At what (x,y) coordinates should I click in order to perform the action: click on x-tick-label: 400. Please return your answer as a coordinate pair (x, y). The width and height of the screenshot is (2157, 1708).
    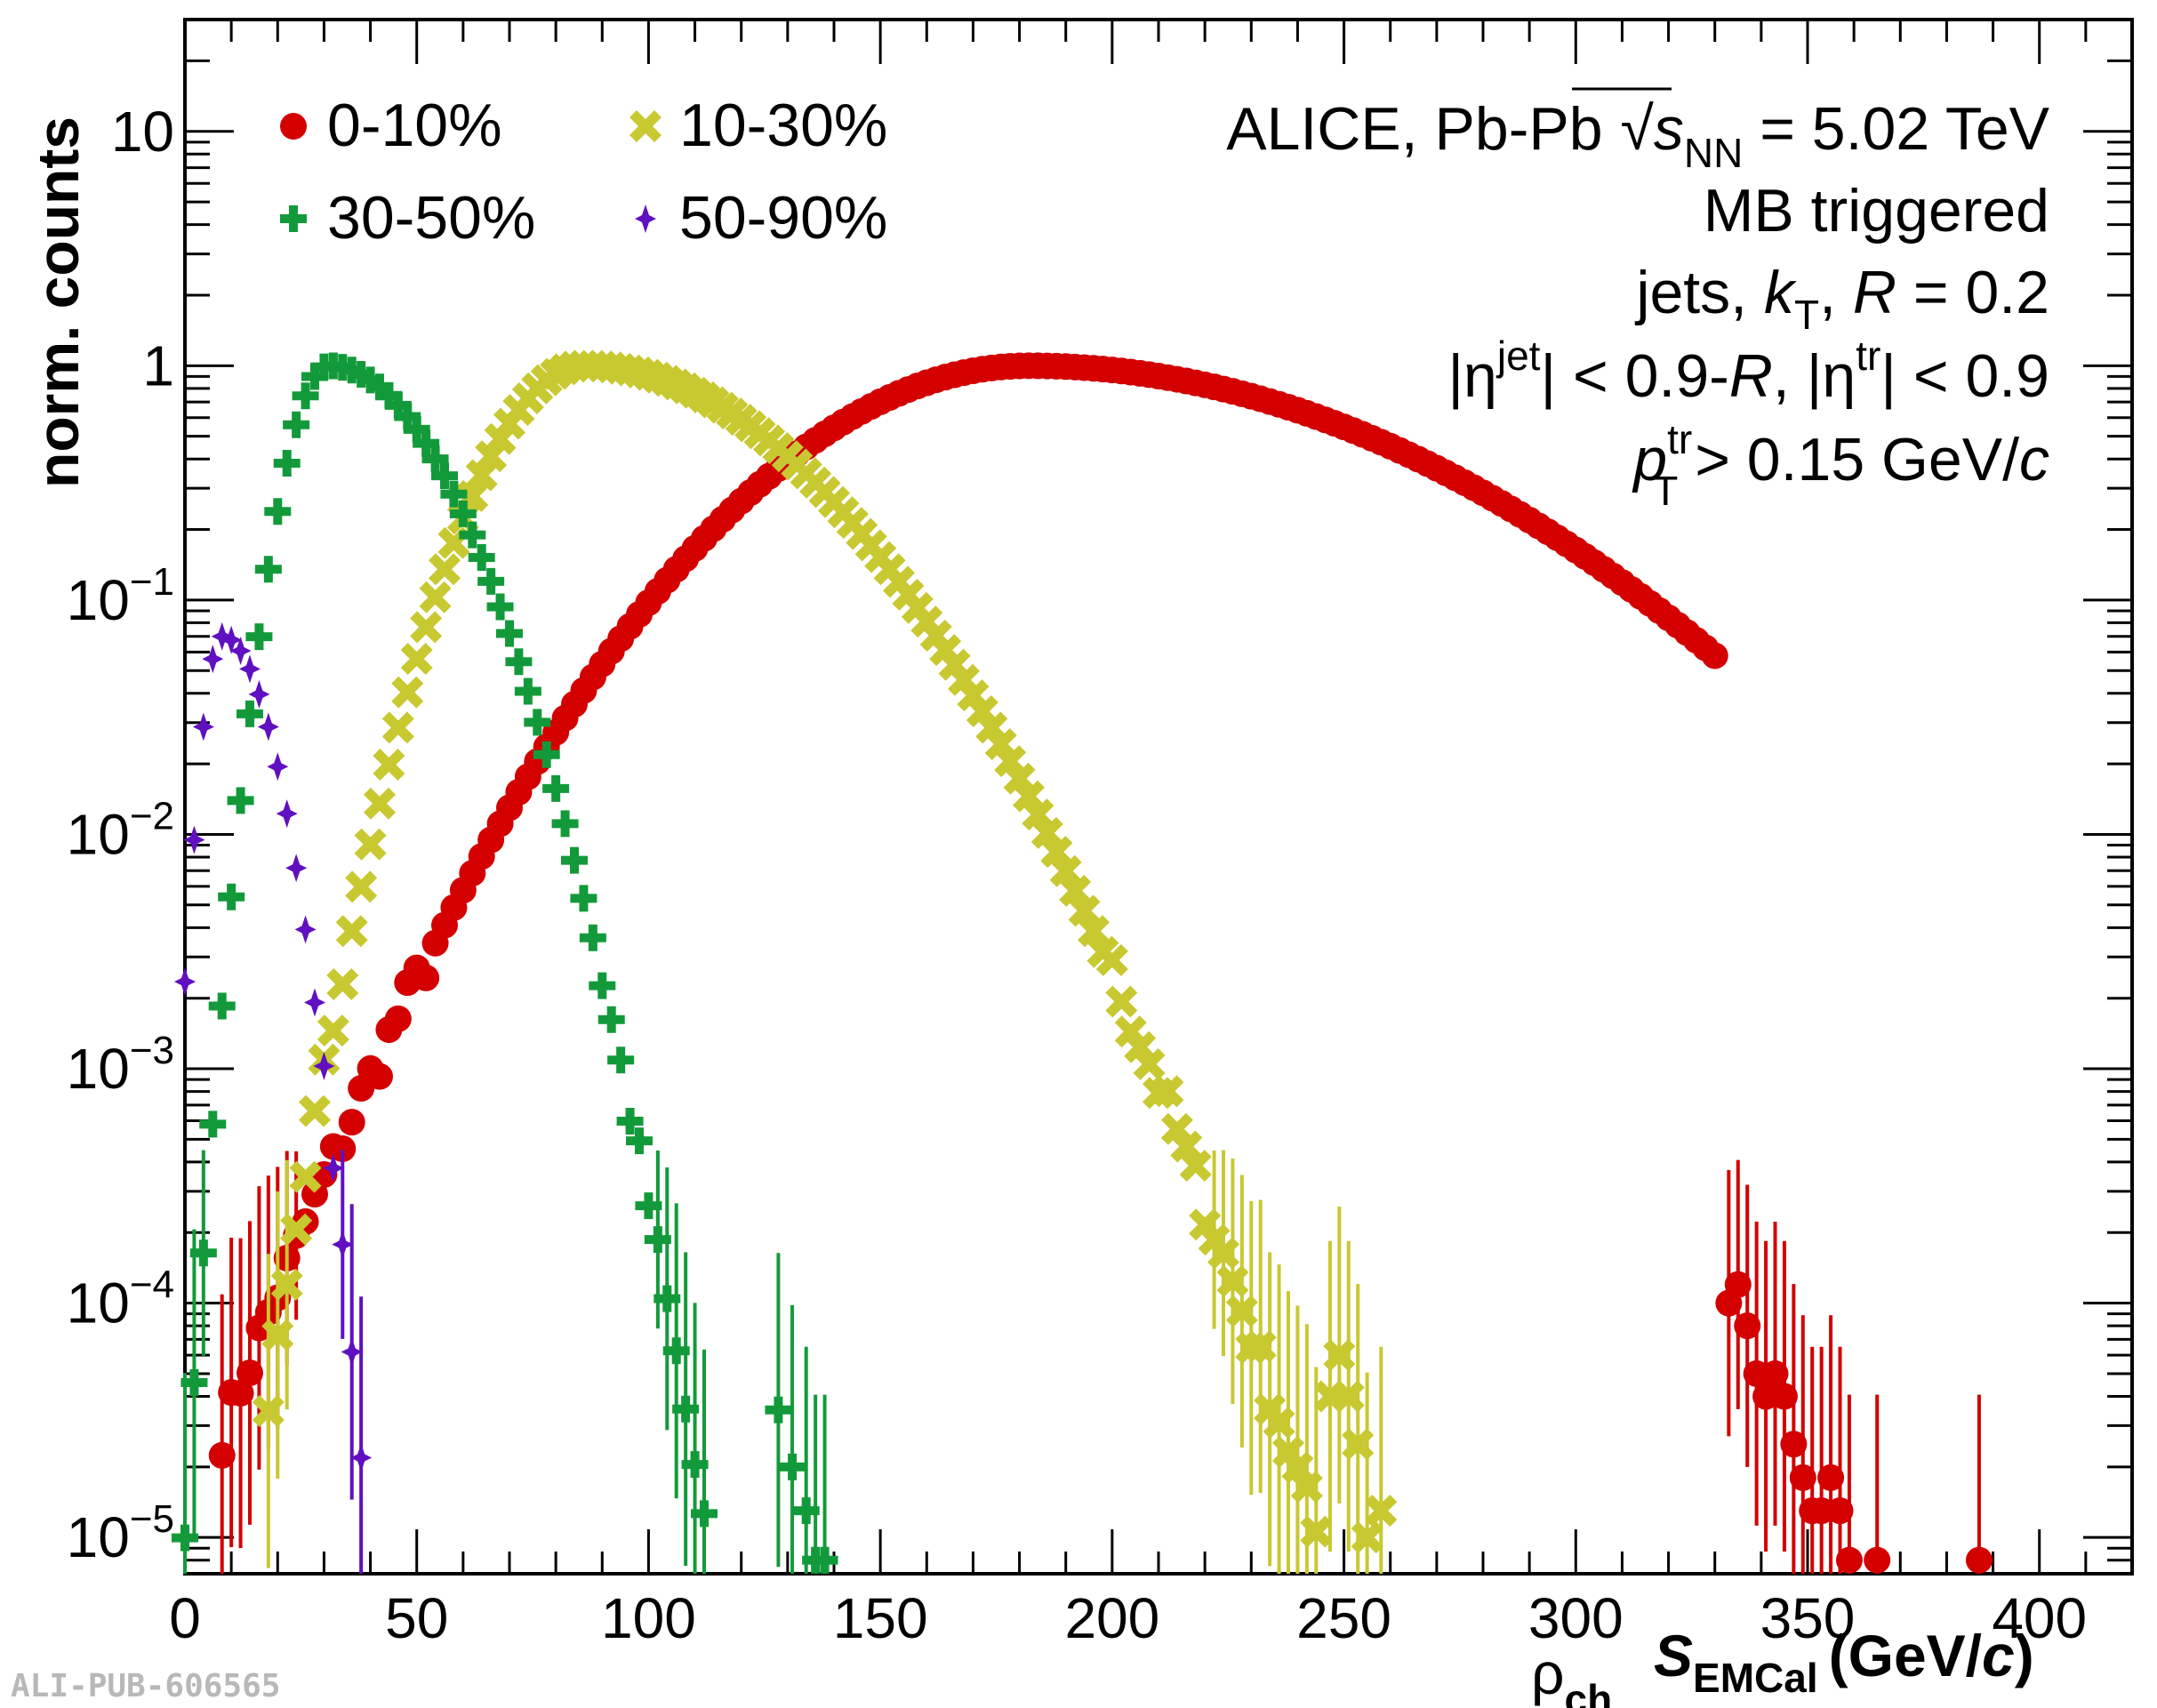
    Looking at the image, I should click on (2039, 1618).